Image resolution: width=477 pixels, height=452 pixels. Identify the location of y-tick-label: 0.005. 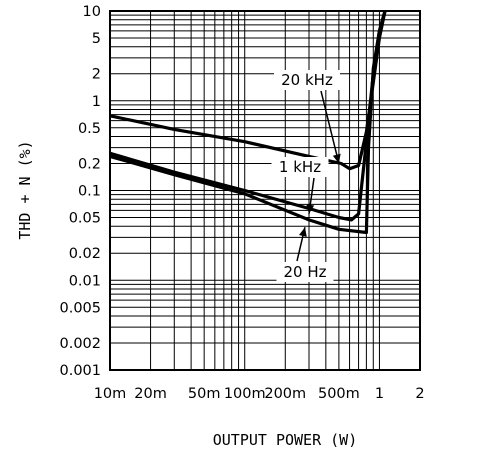
(80, 308).